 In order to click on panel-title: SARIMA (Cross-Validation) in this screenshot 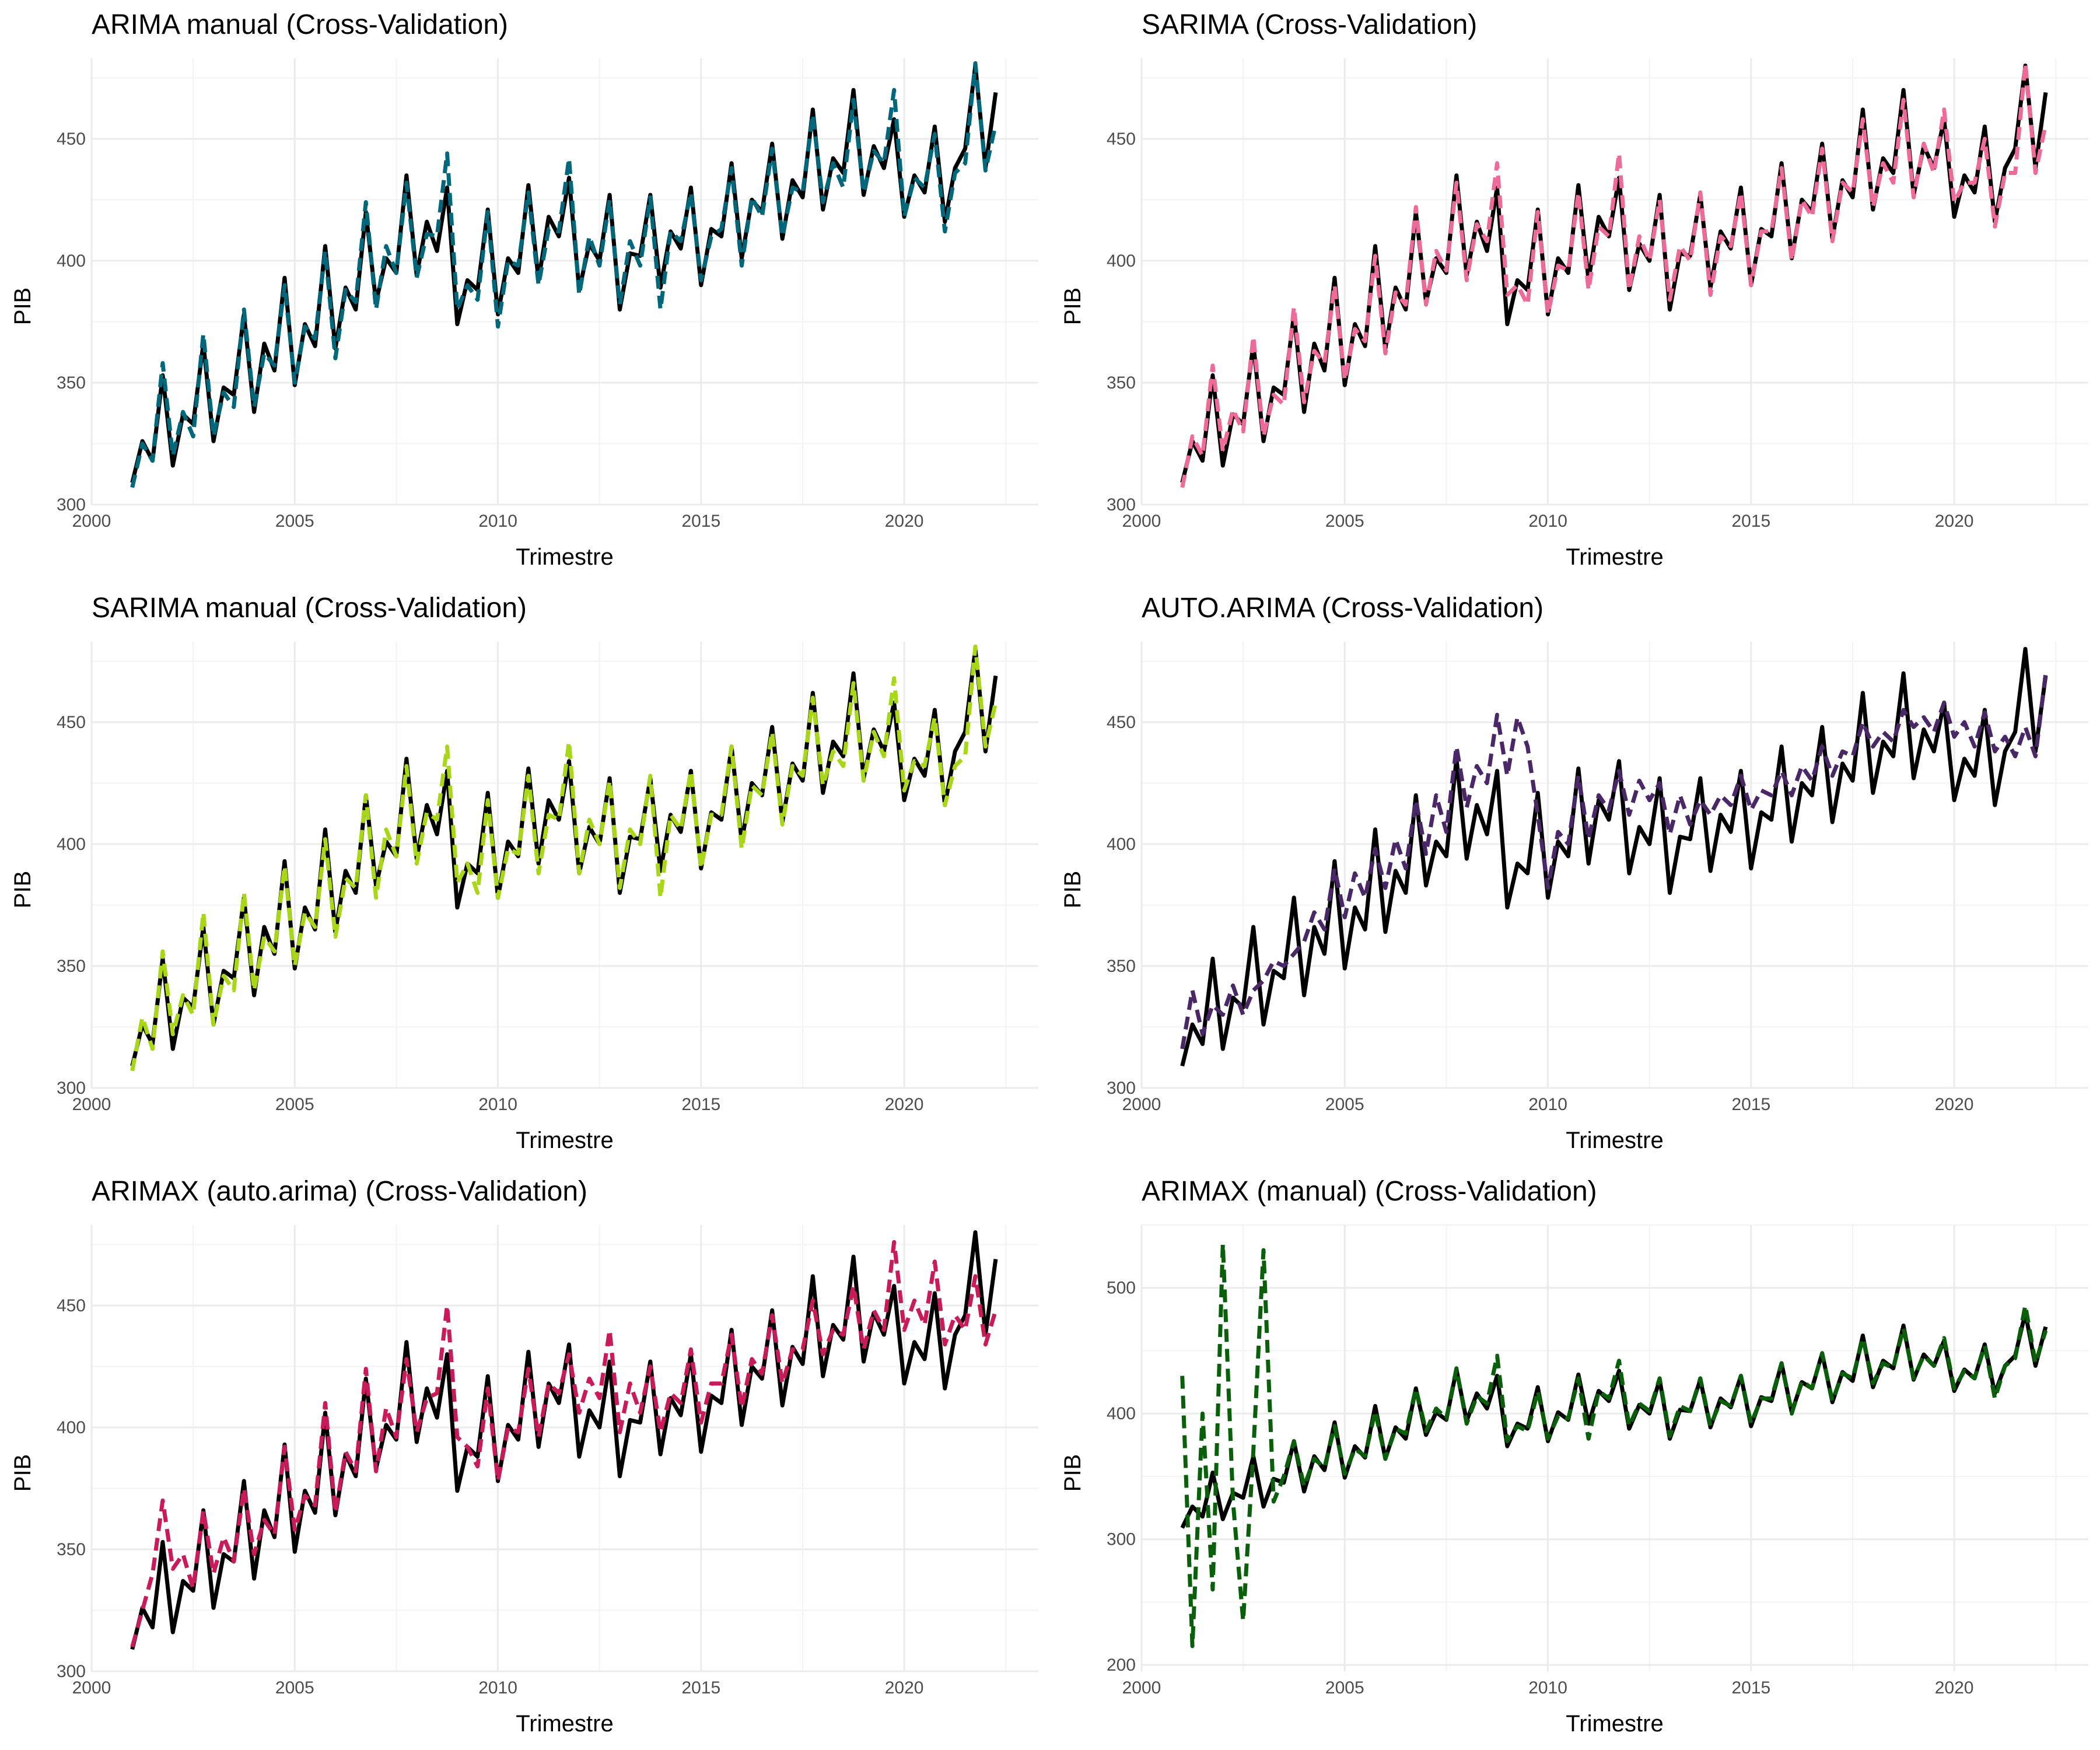, I will do `click(1309, 24)`.